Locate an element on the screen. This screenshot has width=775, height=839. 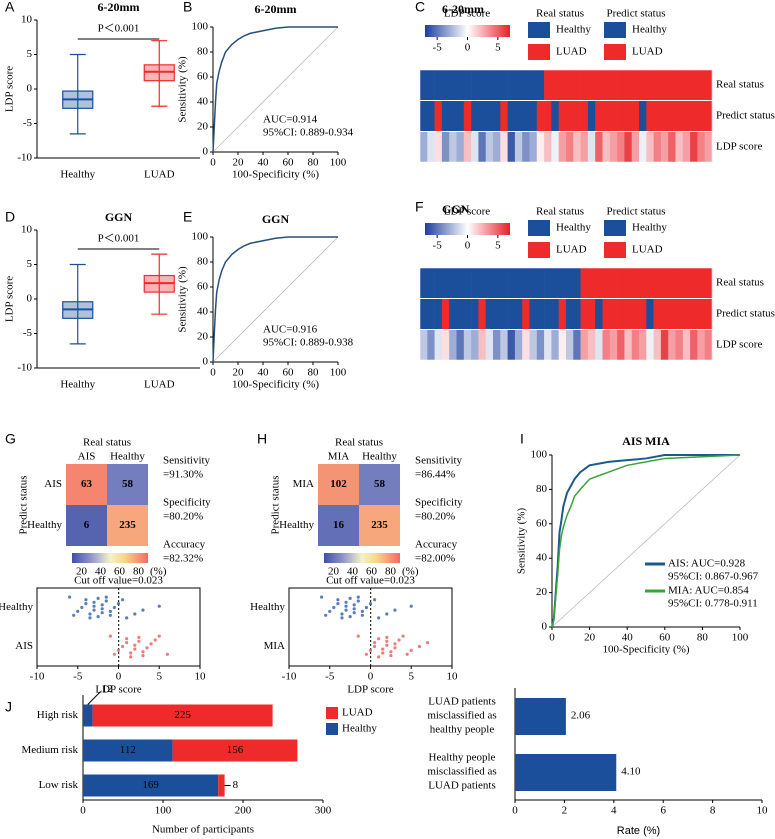
cell-label: 58 is located at coordinates (380, 484).